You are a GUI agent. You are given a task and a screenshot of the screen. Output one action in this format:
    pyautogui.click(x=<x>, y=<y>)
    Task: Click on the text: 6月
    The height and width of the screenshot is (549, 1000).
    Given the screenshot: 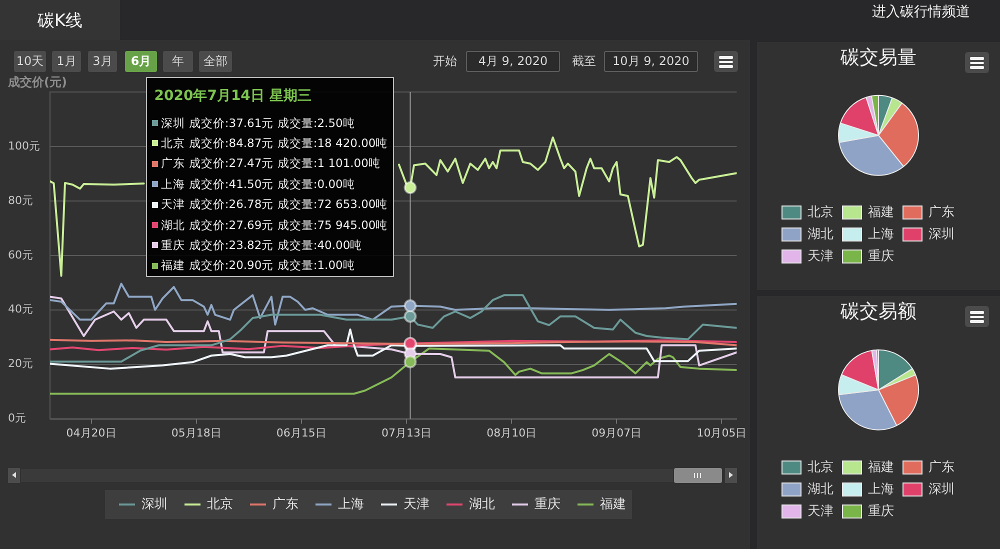 What is the action you would take?
    pyautogui.click(x=141, y=61)
    